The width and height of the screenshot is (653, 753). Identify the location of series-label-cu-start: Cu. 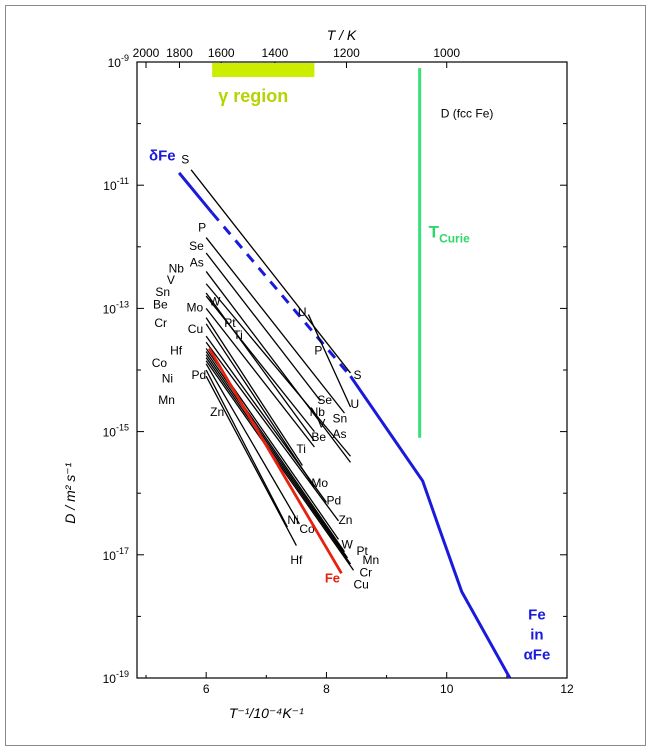
(195, 329).